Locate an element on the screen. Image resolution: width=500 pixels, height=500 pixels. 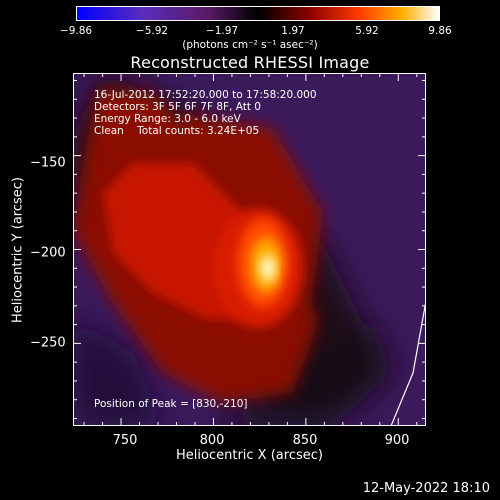
x-tick-label: 750 is located at coordinates (125, 440).